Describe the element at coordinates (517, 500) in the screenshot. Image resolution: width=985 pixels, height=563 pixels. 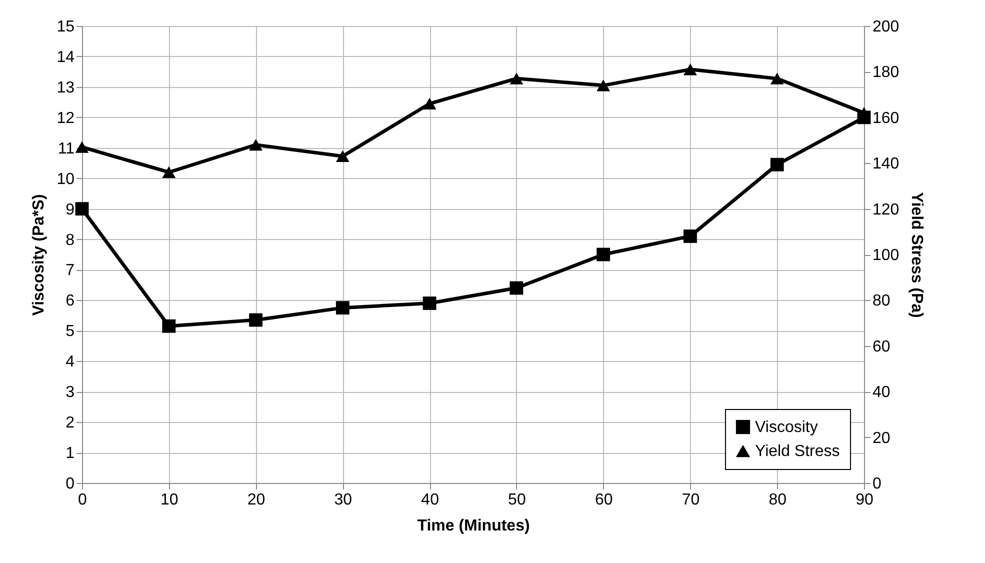
I see `x-tick-label: 50` at that location.